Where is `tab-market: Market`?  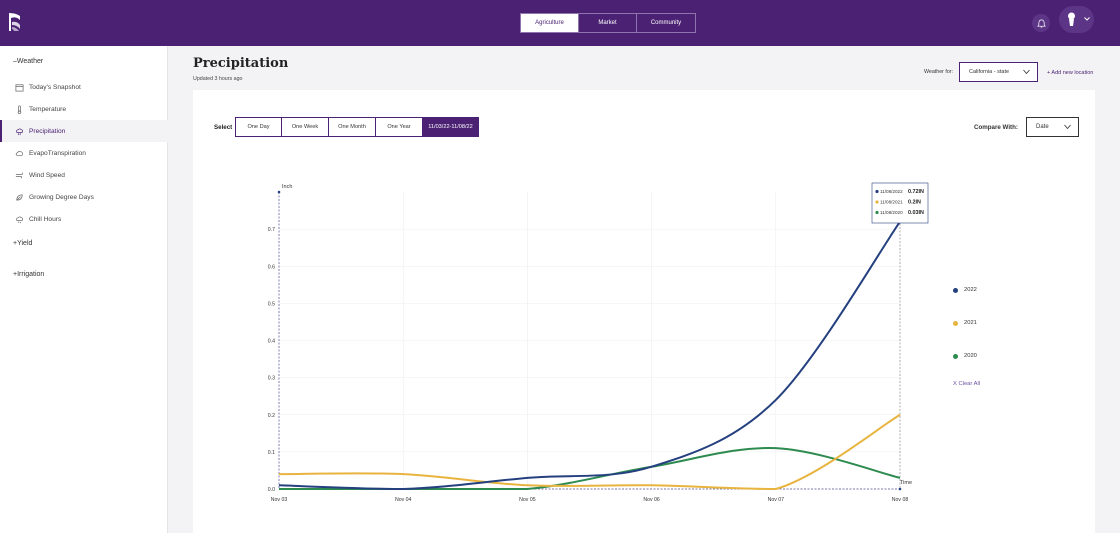
tab-market: Market is located at coordinates (608, 23).